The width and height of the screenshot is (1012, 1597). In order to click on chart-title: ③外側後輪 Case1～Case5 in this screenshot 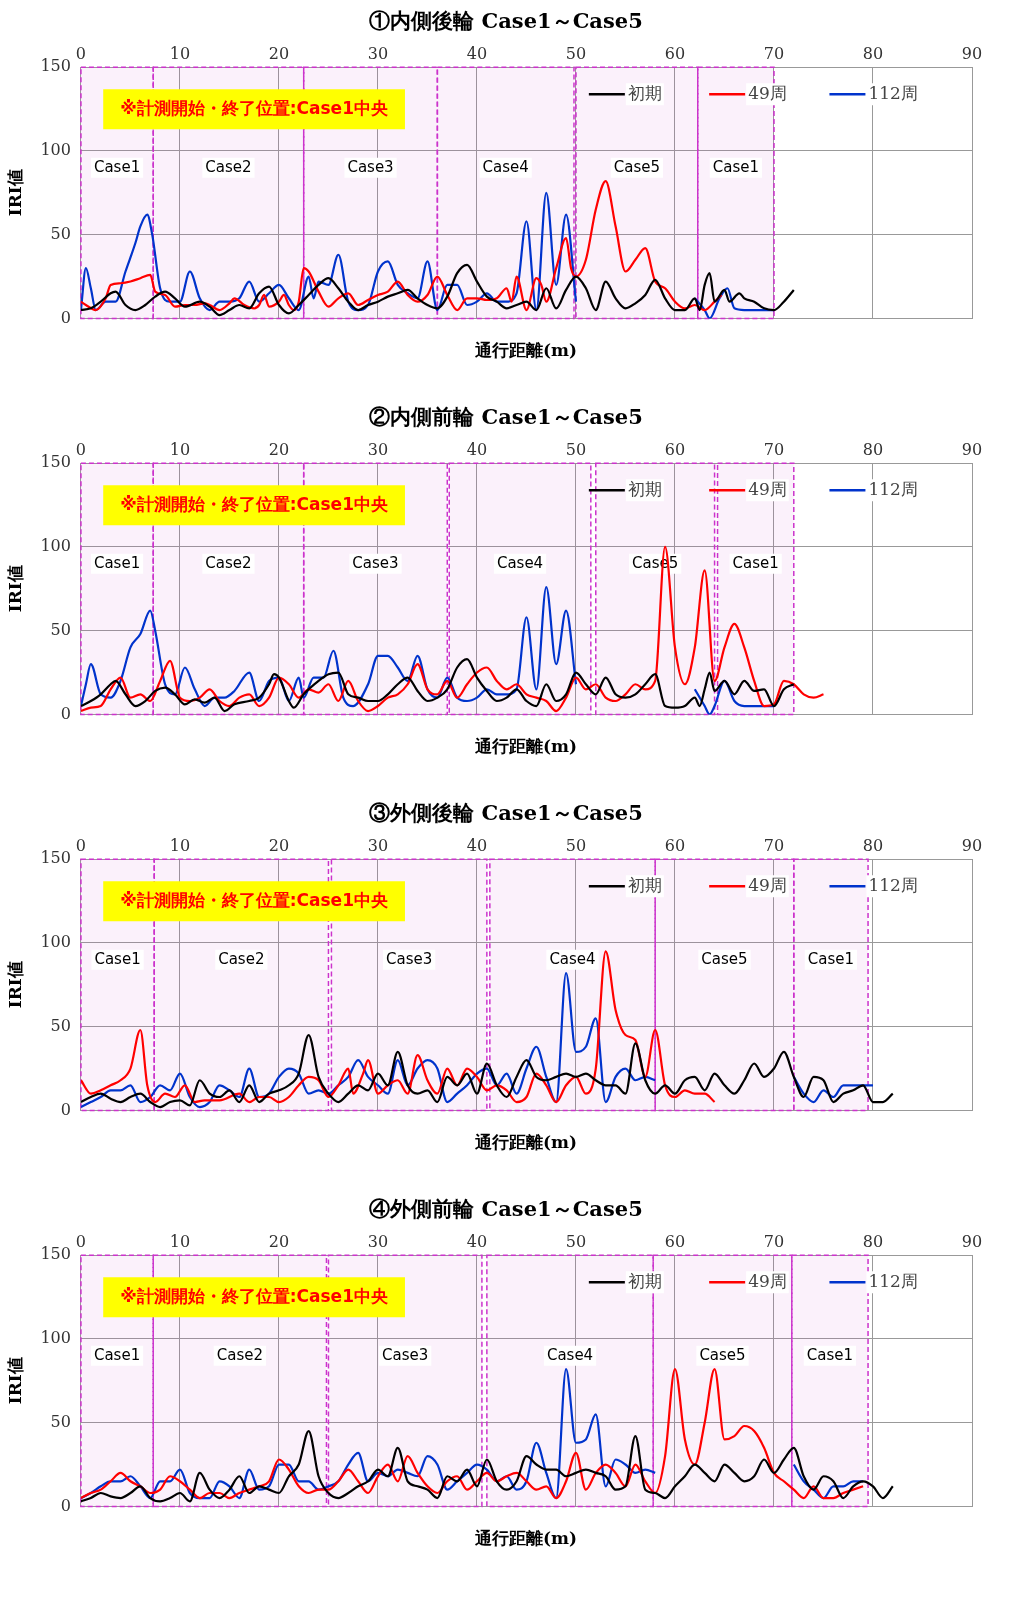, I will do `click(506, 813)`.